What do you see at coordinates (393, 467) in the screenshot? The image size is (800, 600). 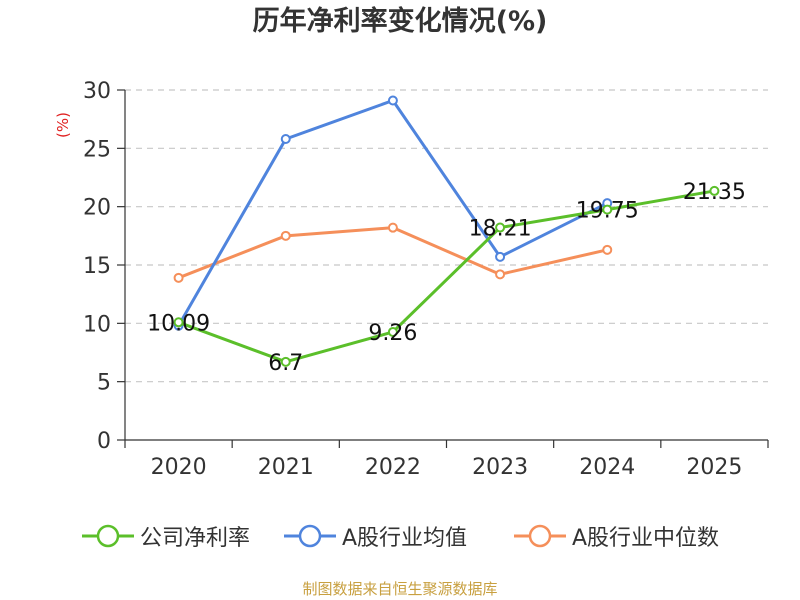 I see `x-tick-label: 2022` at bounding box center [393, 467].